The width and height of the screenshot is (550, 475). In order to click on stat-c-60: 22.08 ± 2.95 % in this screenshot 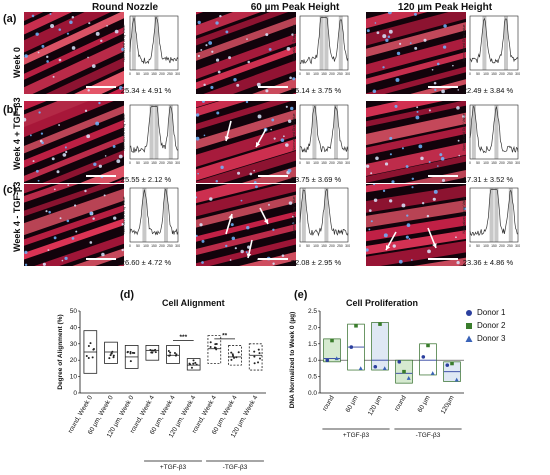, I will do `click(316, 262)`.